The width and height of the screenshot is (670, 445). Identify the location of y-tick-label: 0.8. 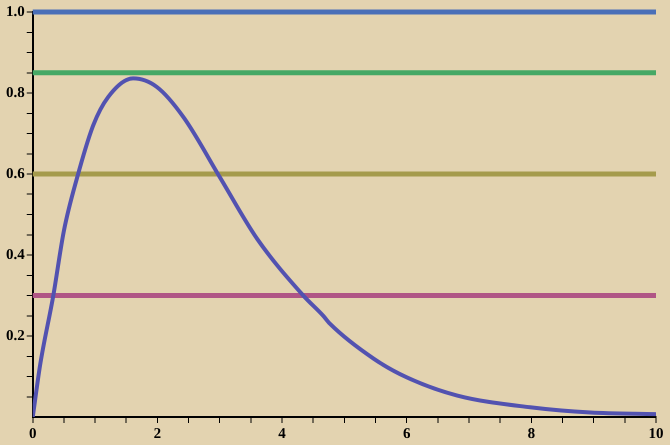
(15, 92).